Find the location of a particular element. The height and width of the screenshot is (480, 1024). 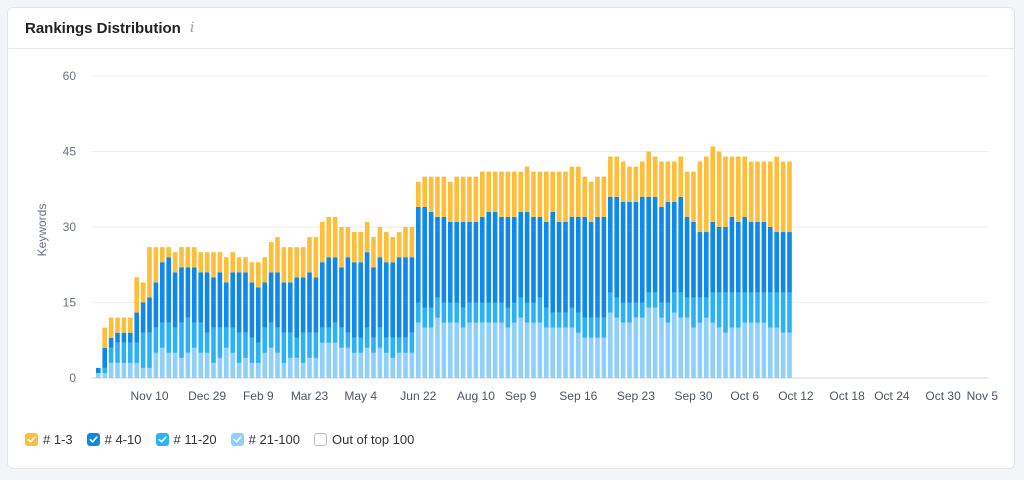

legend-item: # 4-10 is located at coordinates (114, 439).